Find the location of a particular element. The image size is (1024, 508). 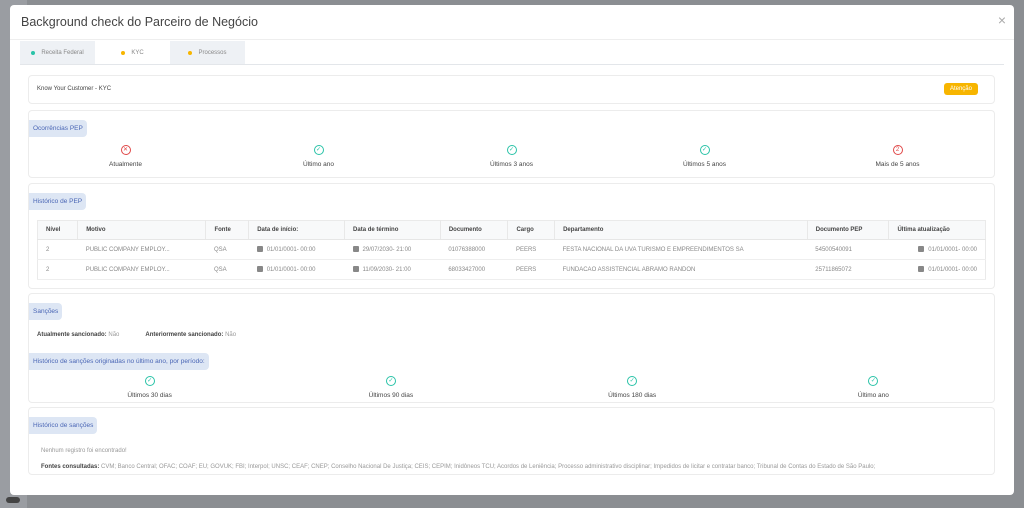

sanction-period-item: ✓ Últimos 90 dias is located at coordinates (391, 387).